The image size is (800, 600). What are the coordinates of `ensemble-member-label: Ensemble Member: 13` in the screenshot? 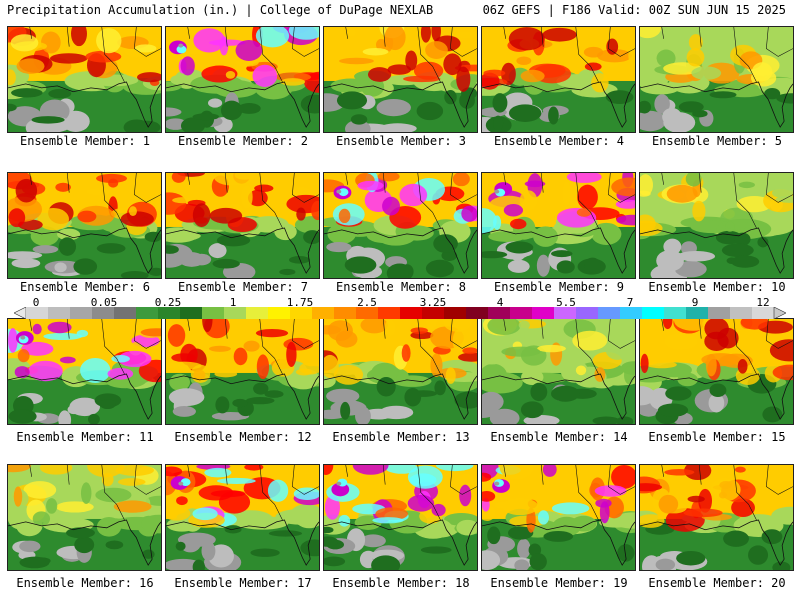 It's located at (401, 437).